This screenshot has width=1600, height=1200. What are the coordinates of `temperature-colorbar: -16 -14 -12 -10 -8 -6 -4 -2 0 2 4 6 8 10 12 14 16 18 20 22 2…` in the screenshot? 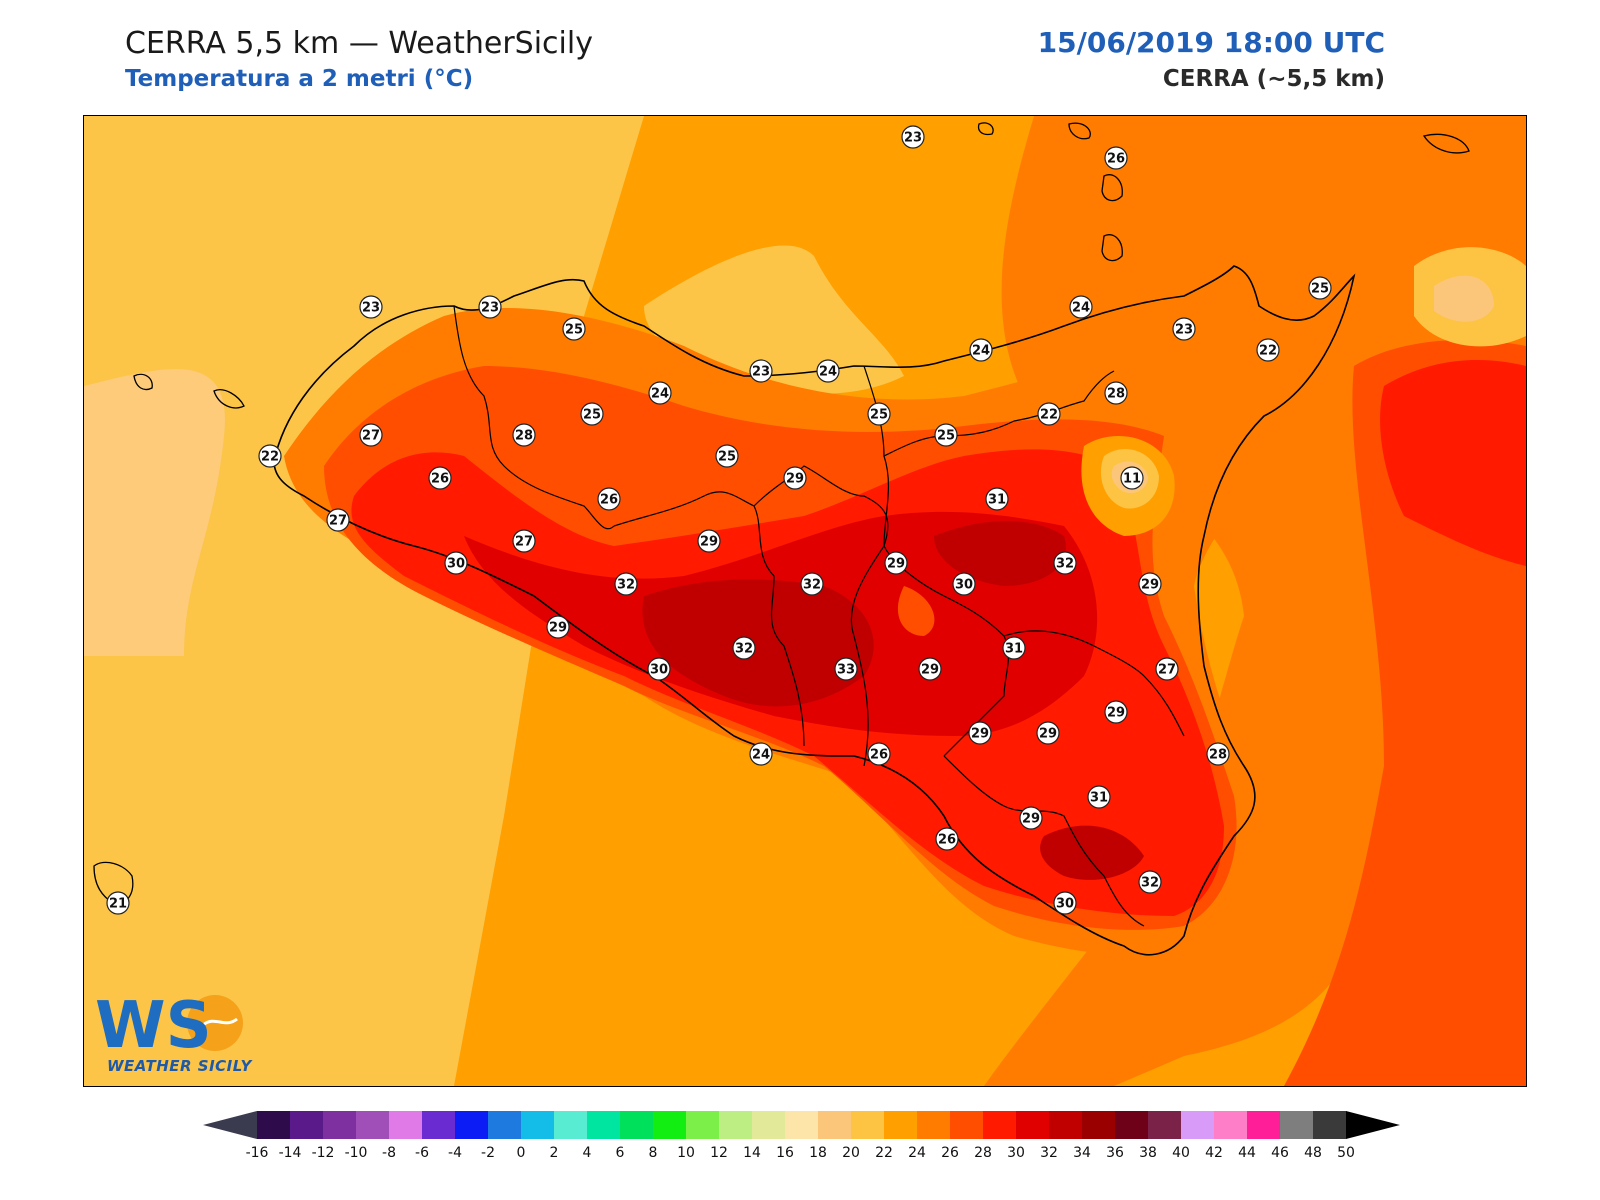 It's located at (801, 1136).